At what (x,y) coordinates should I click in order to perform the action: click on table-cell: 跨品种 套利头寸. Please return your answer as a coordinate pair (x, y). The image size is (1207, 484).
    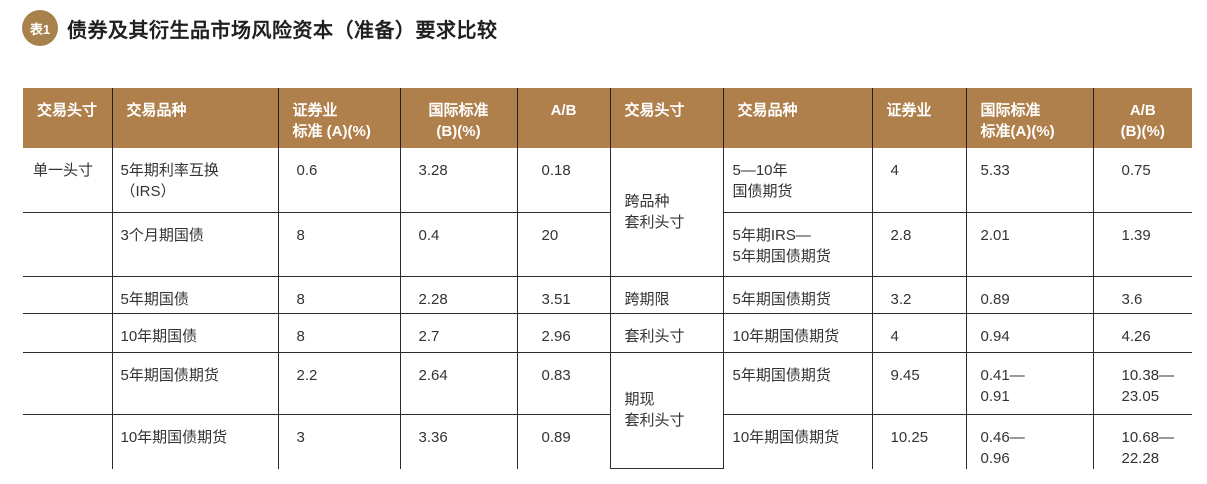
    Looking at the image, I should click on (666, 212).